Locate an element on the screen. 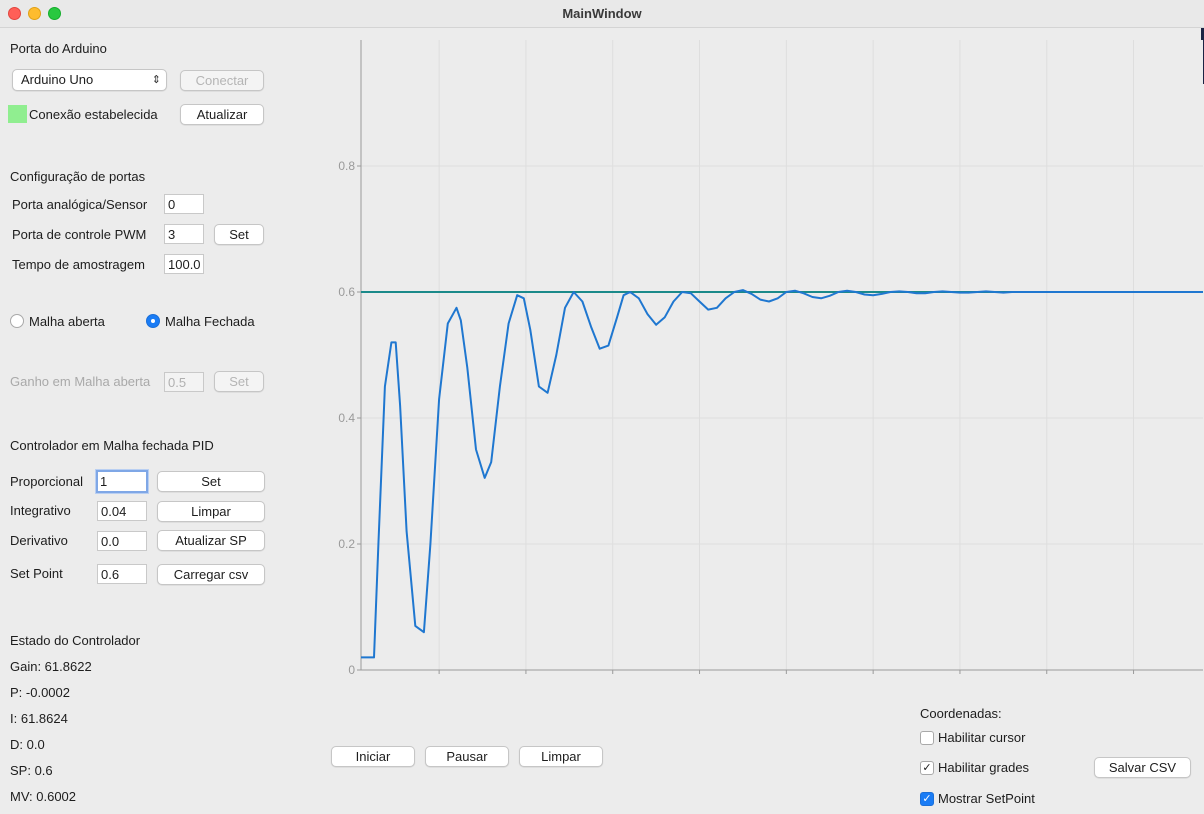 Image resolution: width=1204 pixels, height=814 pixels. maximize-window-icon is located at coordinates (54, 13).